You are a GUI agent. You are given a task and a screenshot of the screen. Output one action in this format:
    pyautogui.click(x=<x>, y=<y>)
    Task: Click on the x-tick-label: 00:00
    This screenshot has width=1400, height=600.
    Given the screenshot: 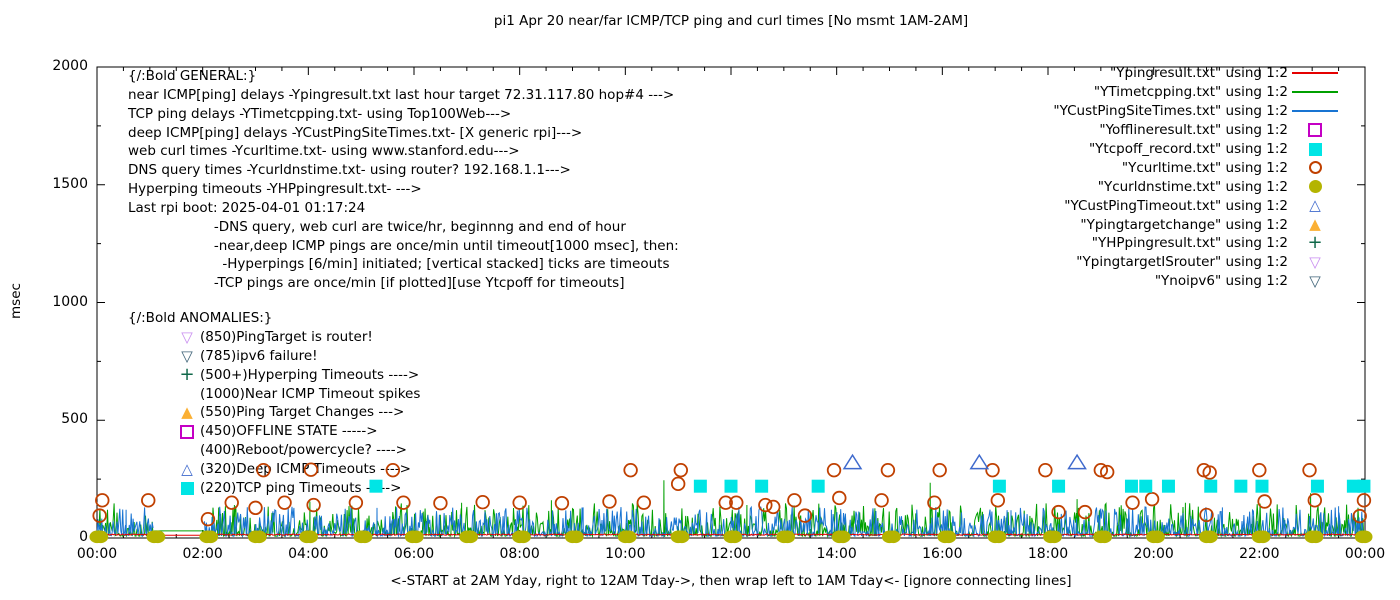 What is the action you would take?
    pyautogui.click(x=1365, y=554)
    